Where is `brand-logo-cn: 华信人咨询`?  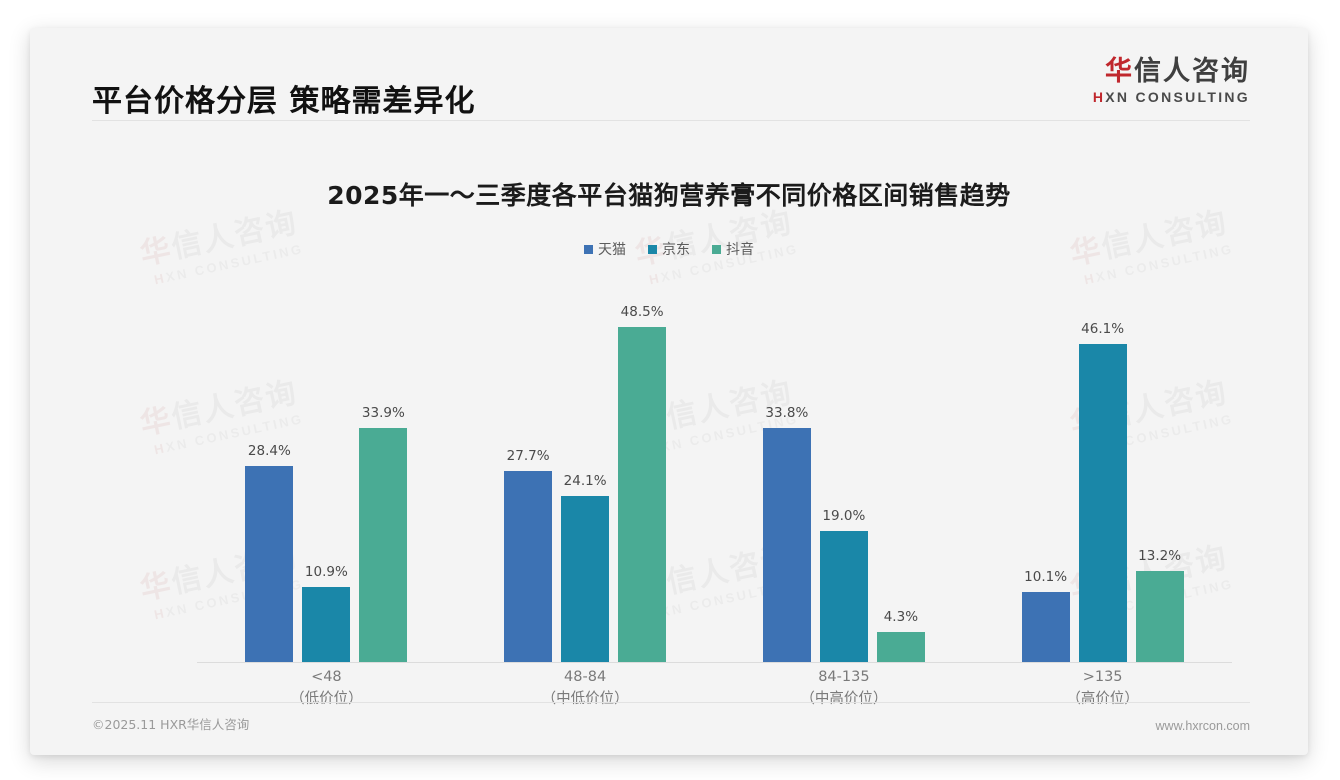 brand-logo-cn: 华信人咨询 is located at coordinates (1177, 71).